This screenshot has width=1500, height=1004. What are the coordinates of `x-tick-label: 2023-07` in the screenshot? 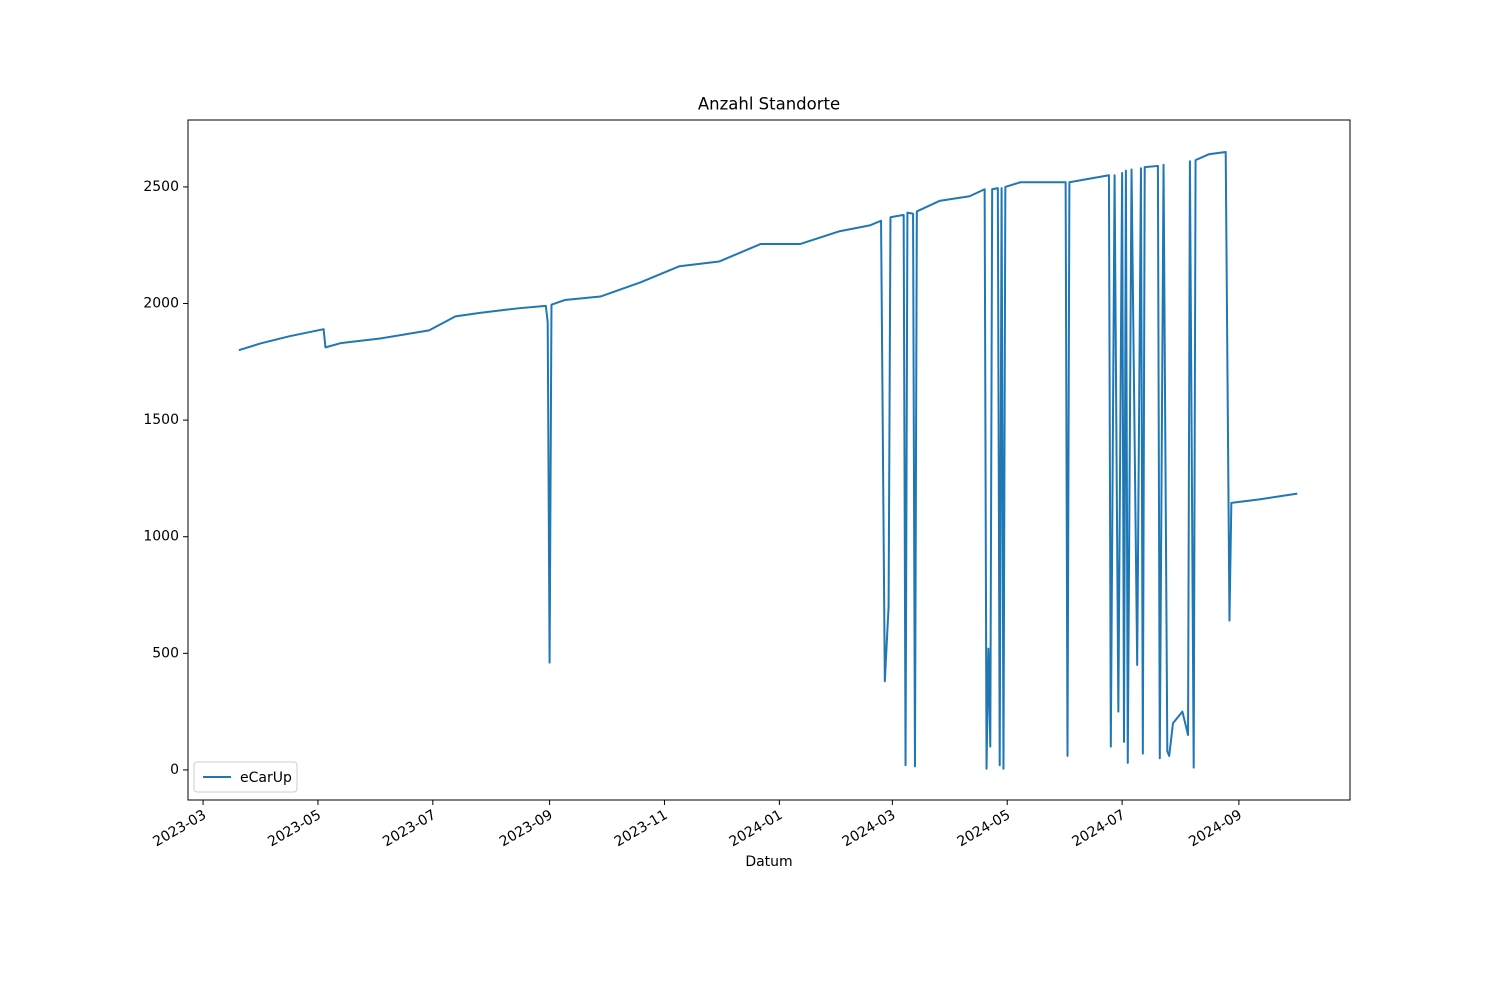 It's located at (409, 828).